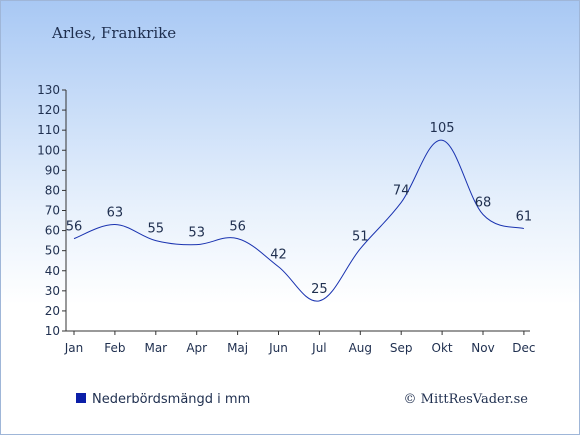 Image resolution: width=580 pixels, height=435 pixels. Describe the element at coordinates (523, 348) in the screenshot. I see `x-tick-label: Dec` at that location.